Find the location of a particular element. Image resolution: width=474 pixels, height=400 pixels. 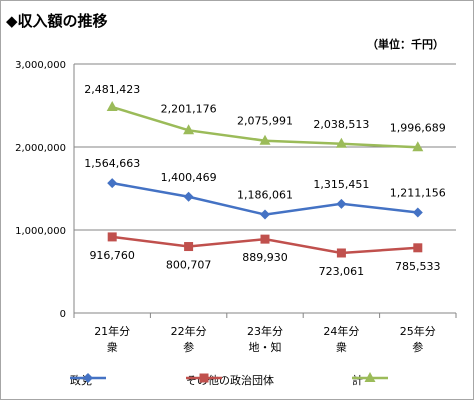

y-tick-label: 0 is located at coordinates (63, 314).